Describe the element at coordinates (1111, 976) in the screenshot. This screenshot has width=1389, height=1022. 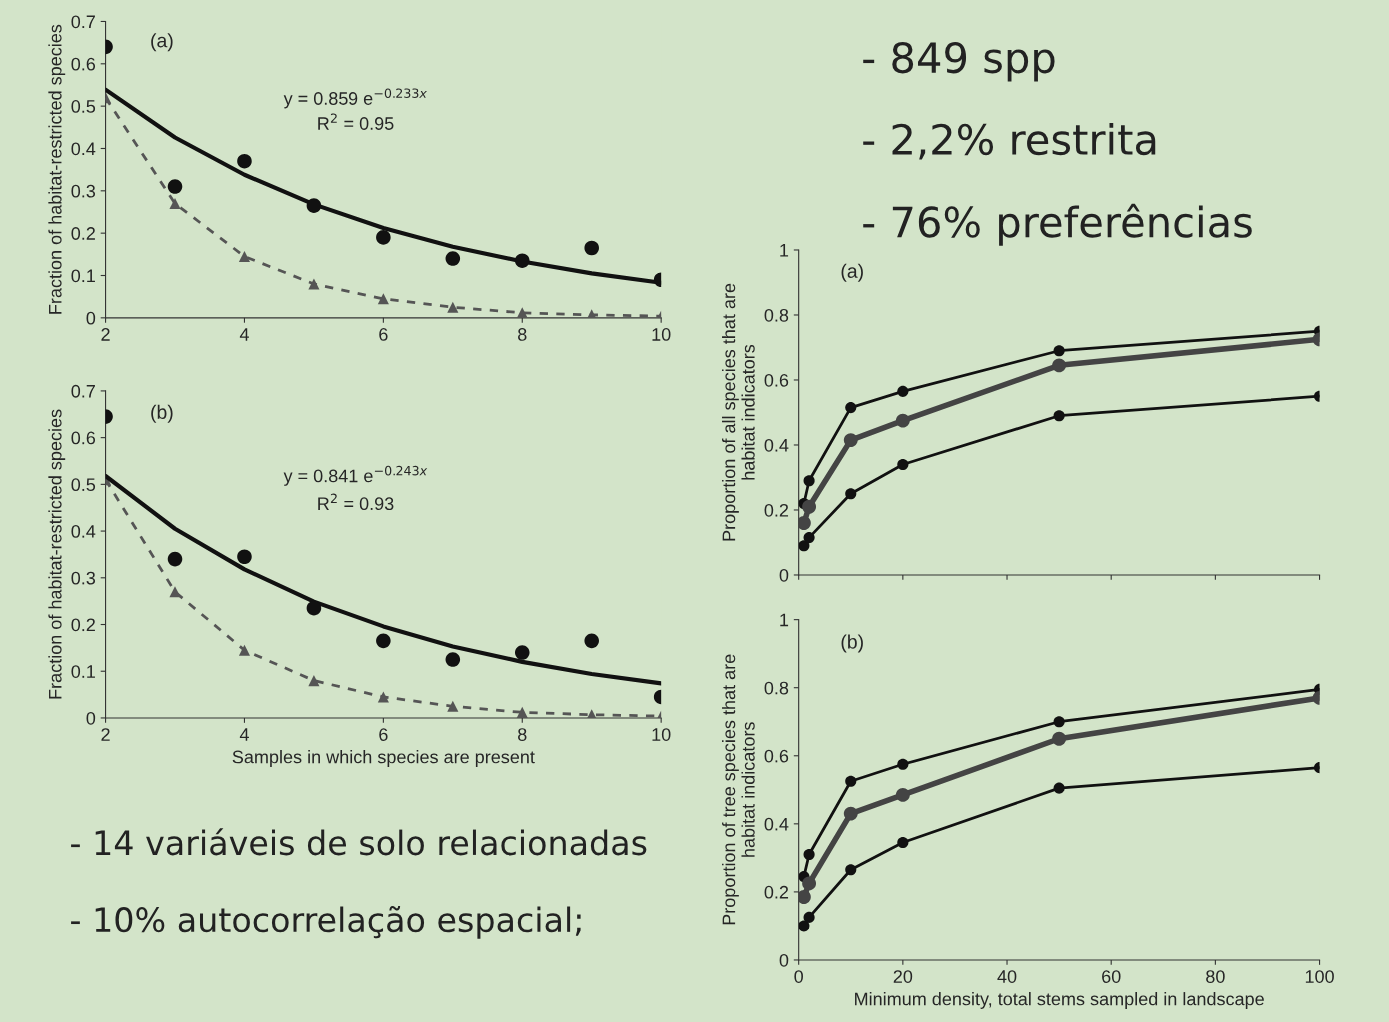
I see `x-tick-label: 60` at that location.